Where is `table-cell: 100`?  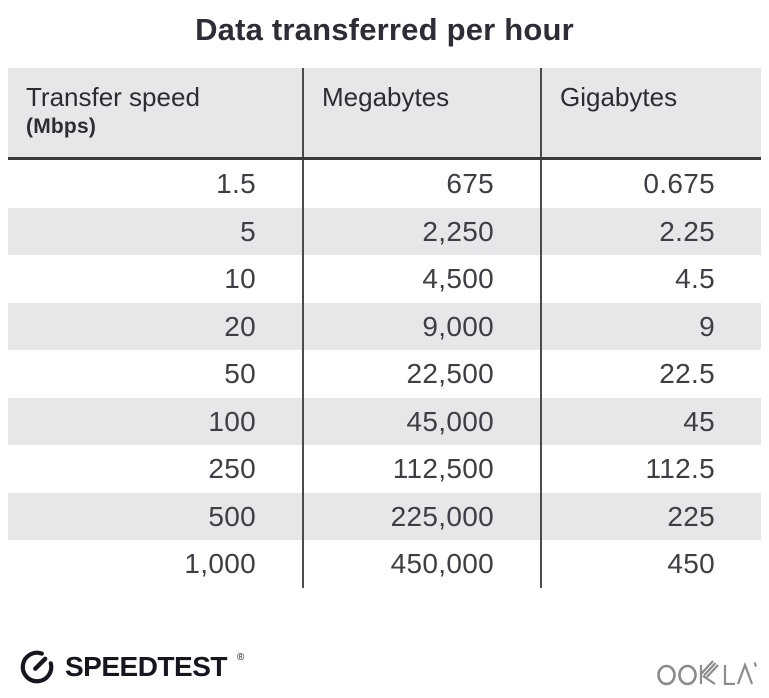 table-cell: 100 is located at coordinates (232, 421).